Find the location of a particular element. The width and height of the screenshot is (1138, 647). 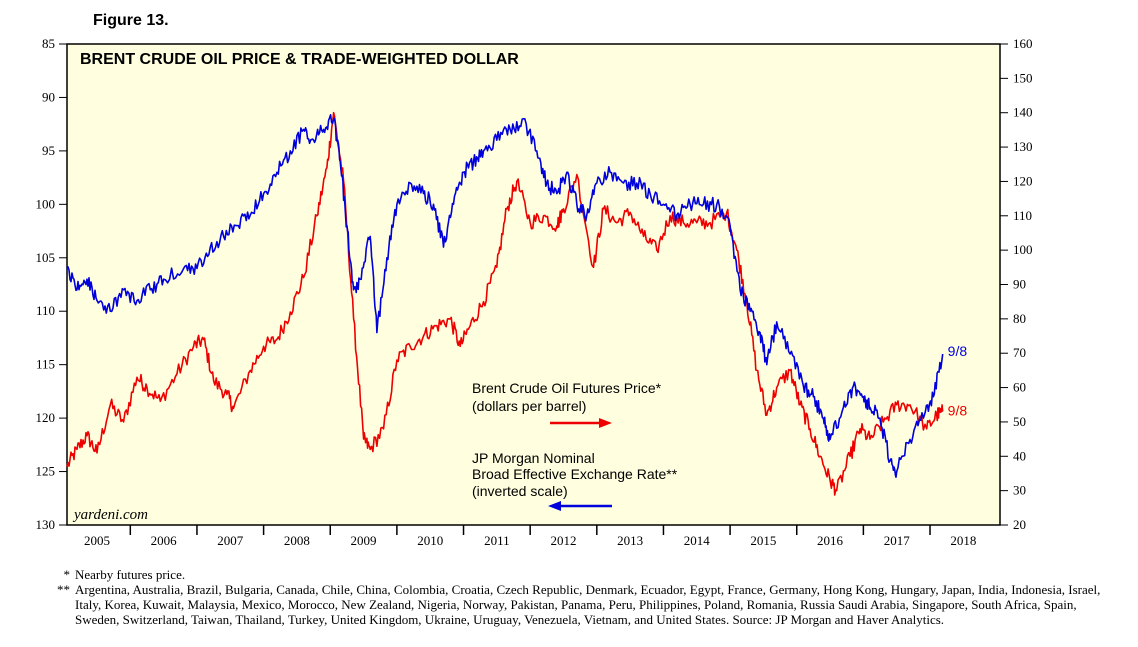

x-tick-label: 2009 is located at coordinates (364, 540).